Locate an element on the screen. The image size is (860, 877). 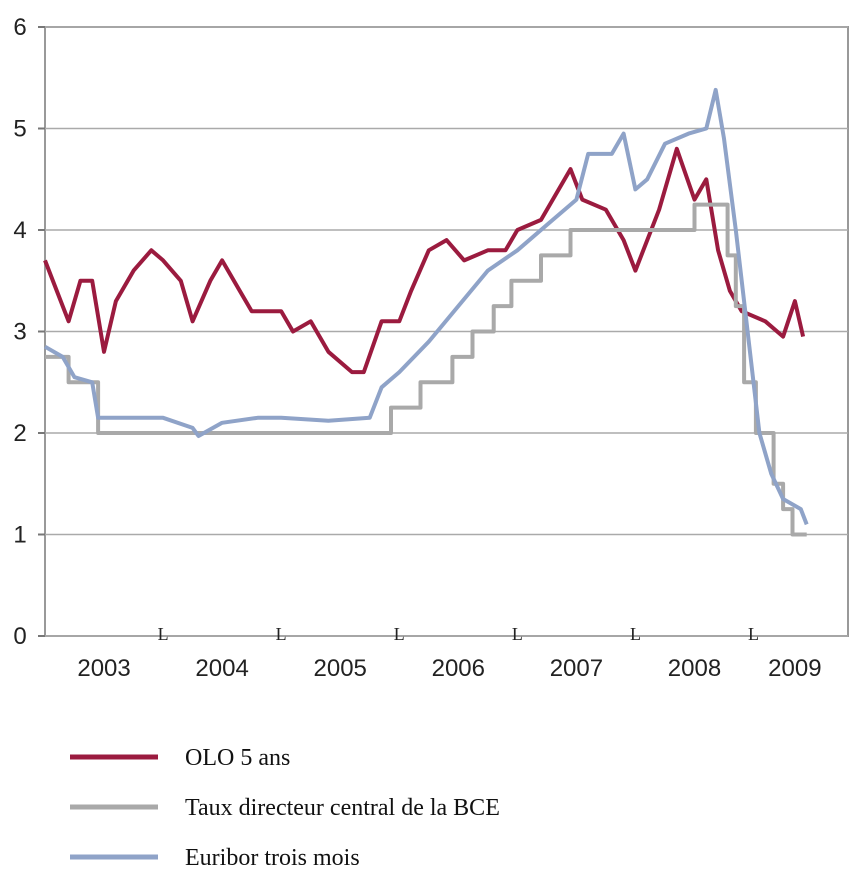
y-tick-label: 1 is located at coordinates (19, 535).